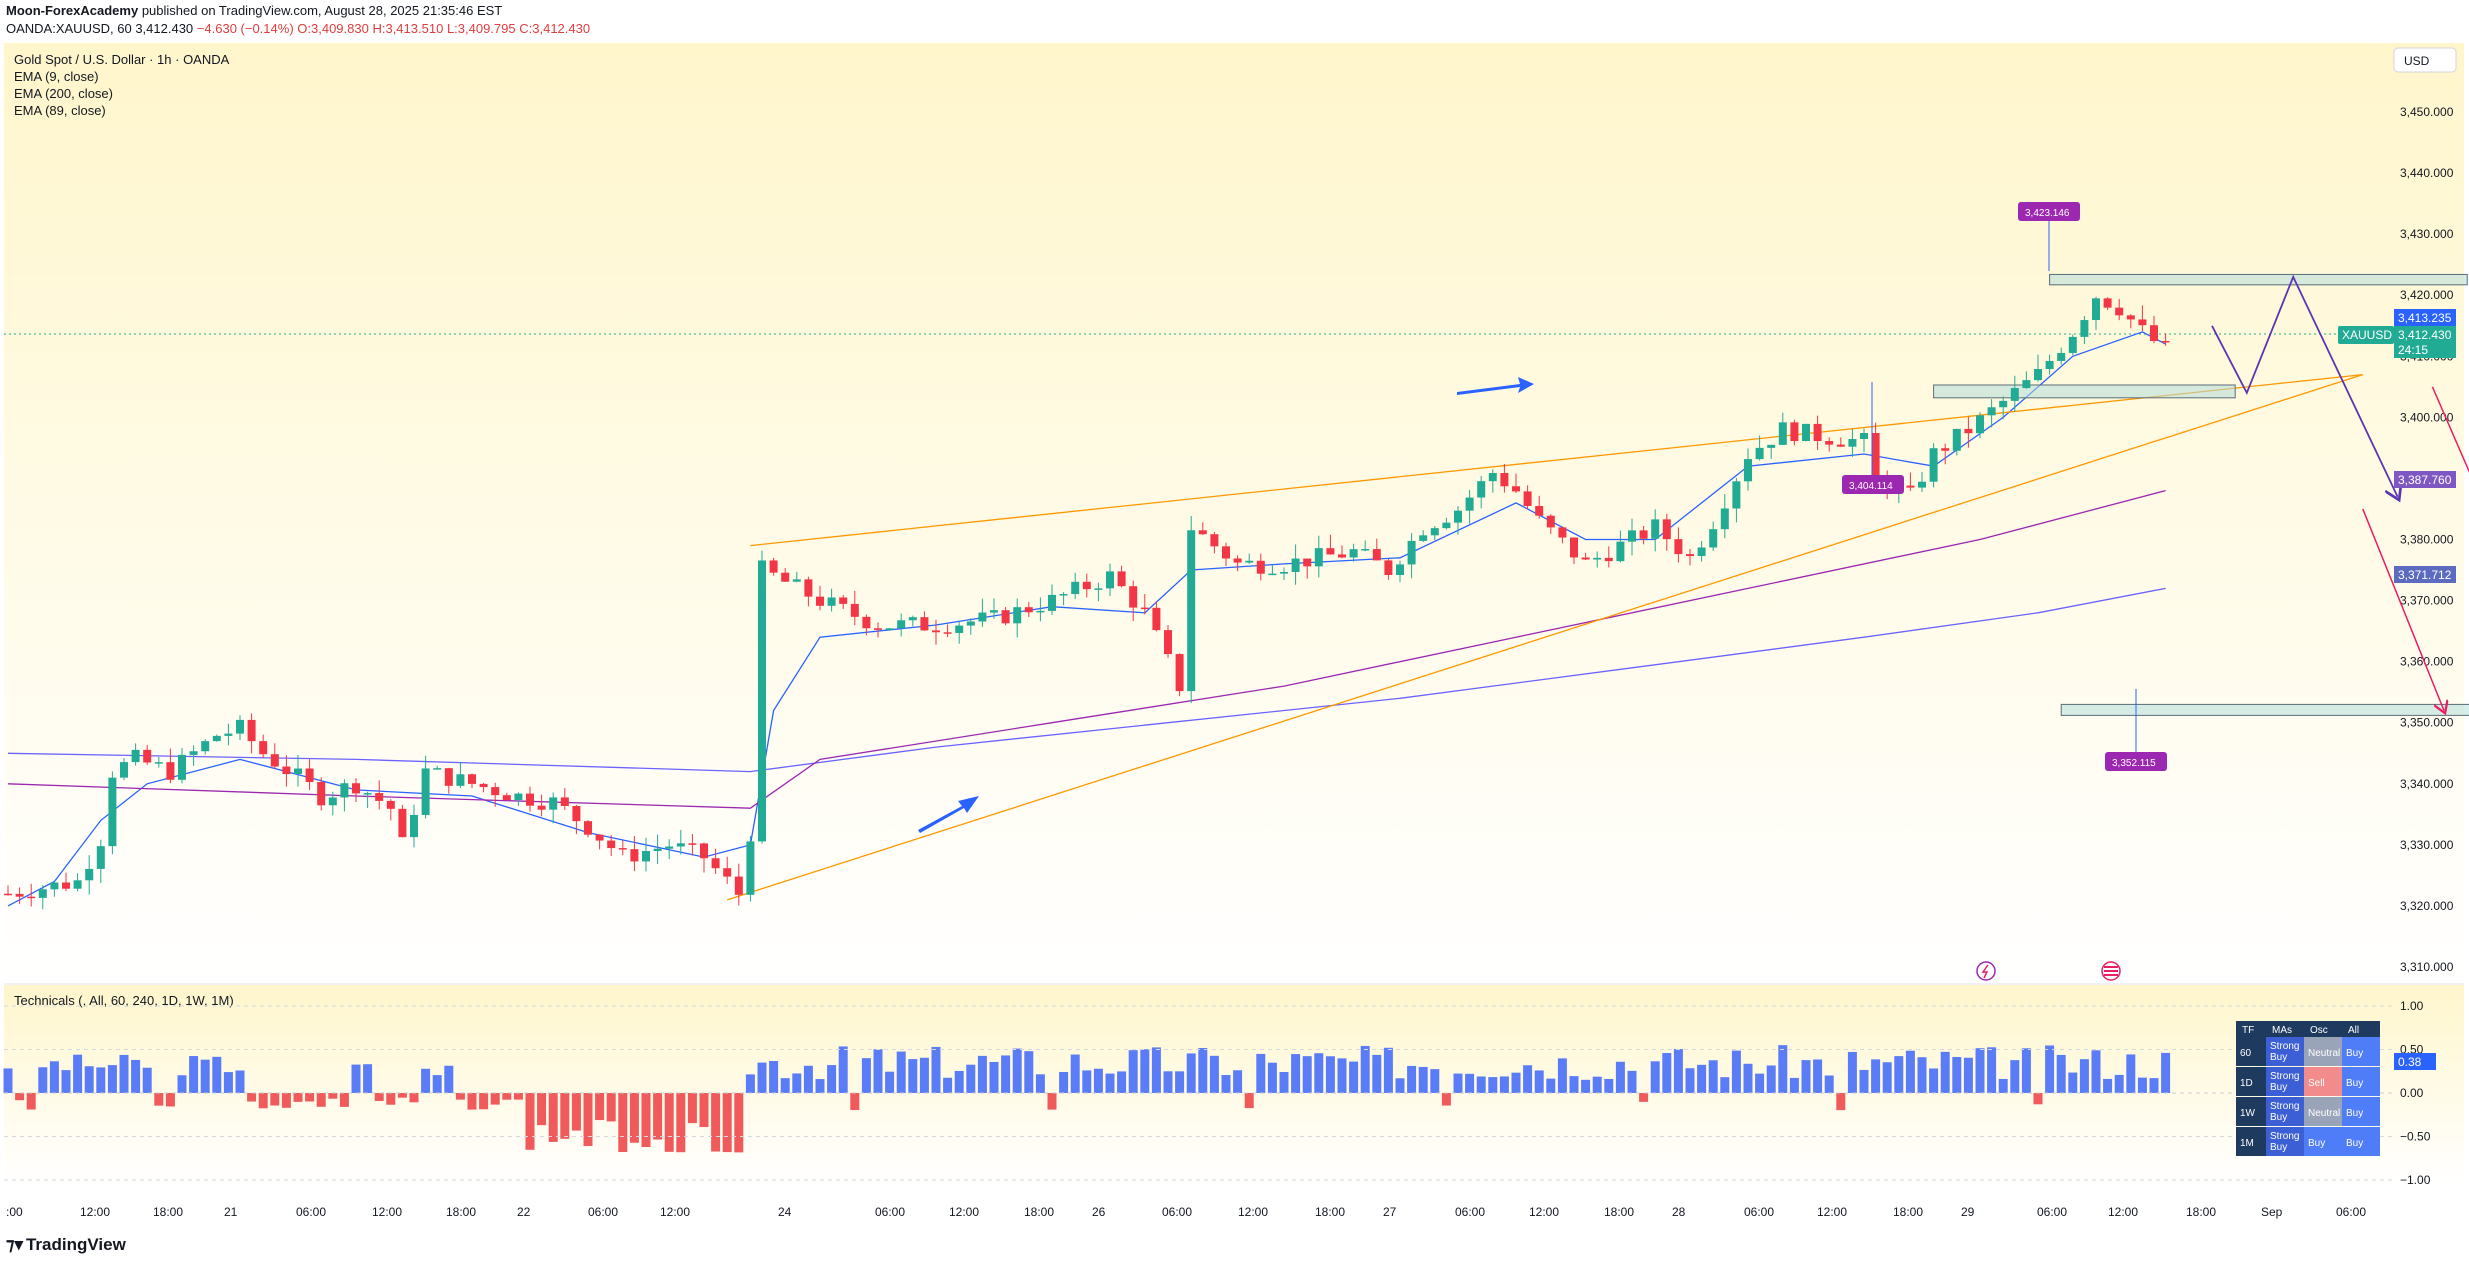 This screenshot has width=2469, height=1263. What do you see at coordinates (245, 28) in the screenshot?
I see `price-change: −4.630 (−0.14%)` at bounding box center [245, 28].